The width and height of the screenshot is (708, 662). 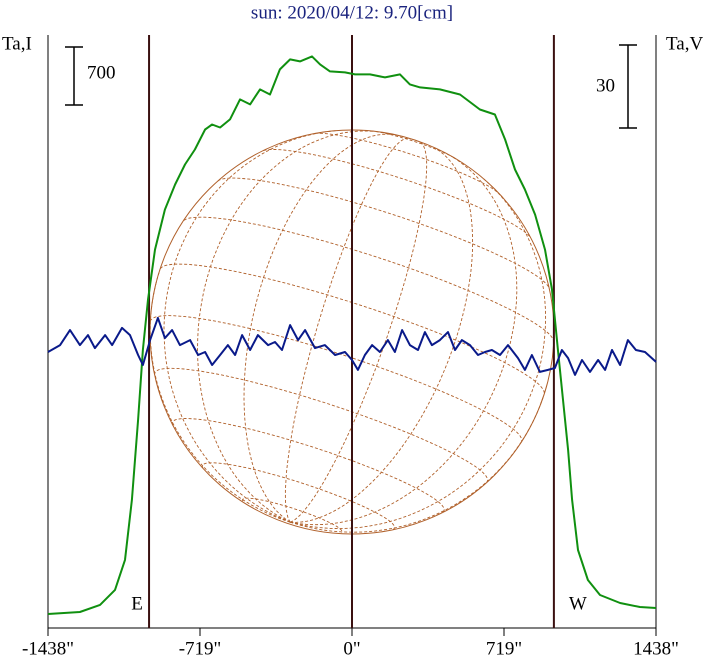 What do you see at coordinates (578, 603) in the screenshot?
I see `reference-label: W` at bounding box center [578, 603].